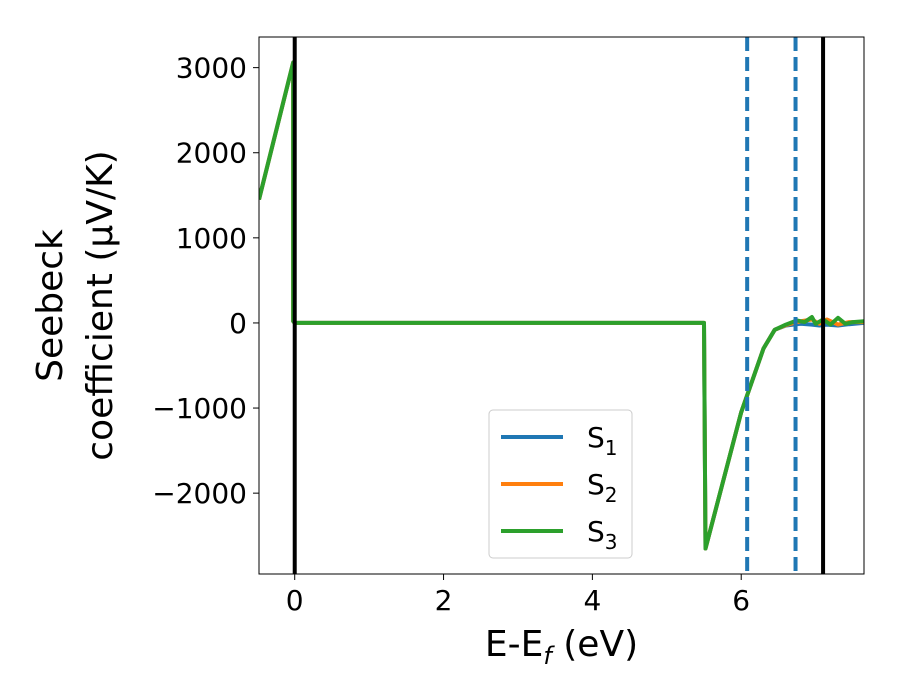 The image size is (900, 700). What do you see at coordinates (50, 305) in the screenshot?
I see `y-axis-label-line1: Seebeck` at bounding box center [50, 305].